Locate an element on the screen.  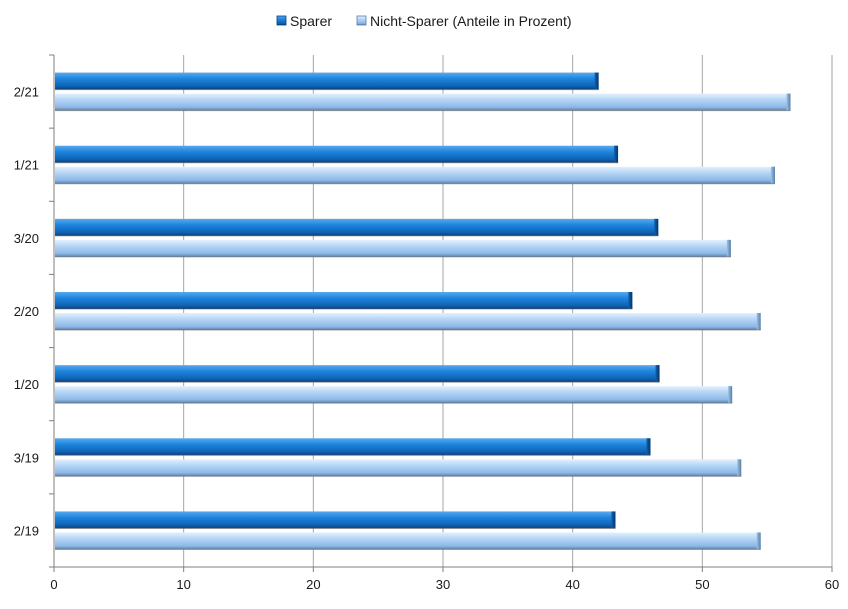
x-tick-label: 20 is located at coordinates (313, 584).